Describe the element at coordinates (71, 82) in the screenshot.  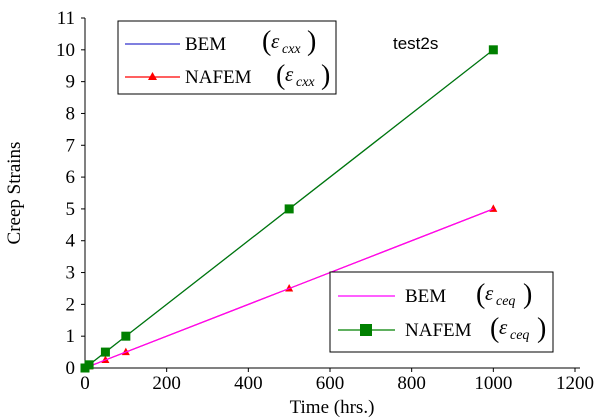
I see `y-tick-label: 9` at that location.